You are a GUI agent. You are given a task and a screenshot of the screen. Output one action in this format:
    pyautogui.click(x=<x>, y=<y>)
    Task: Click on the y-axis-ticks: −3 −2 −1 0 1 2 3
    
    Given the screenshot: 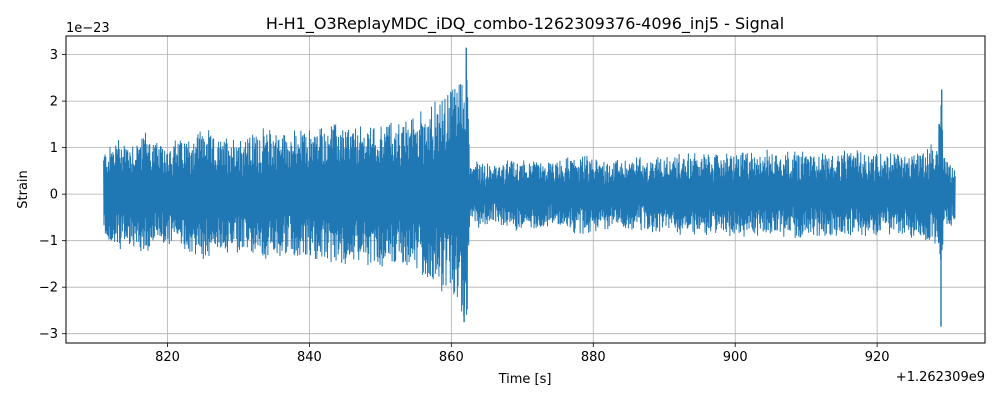 What is the action you would take?
    pyautogui.click(x=52, y=195)
    